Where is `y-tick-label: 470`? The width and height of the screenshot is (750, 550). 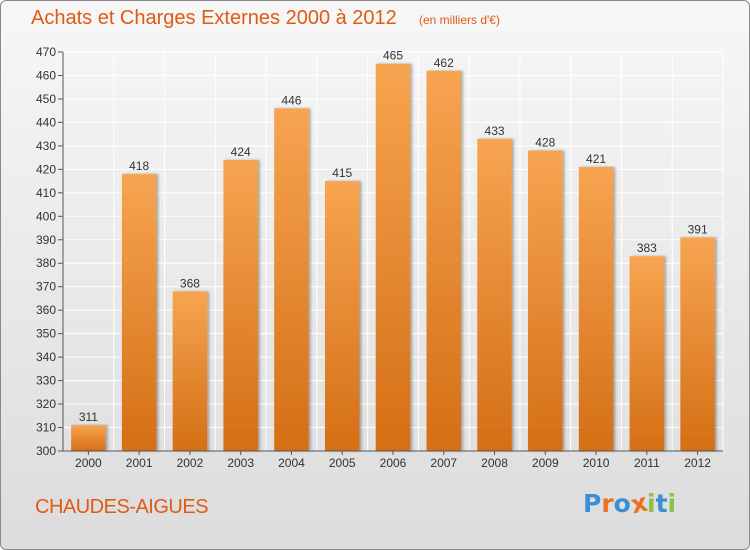 y-tick-label: 470 is located at coordinates (46, 52).